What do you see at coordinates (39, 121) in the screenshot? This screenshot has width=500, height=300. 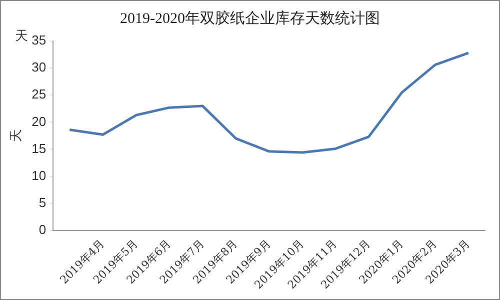 I see `y-tick-label: 20` at bounding box center [39, 121].